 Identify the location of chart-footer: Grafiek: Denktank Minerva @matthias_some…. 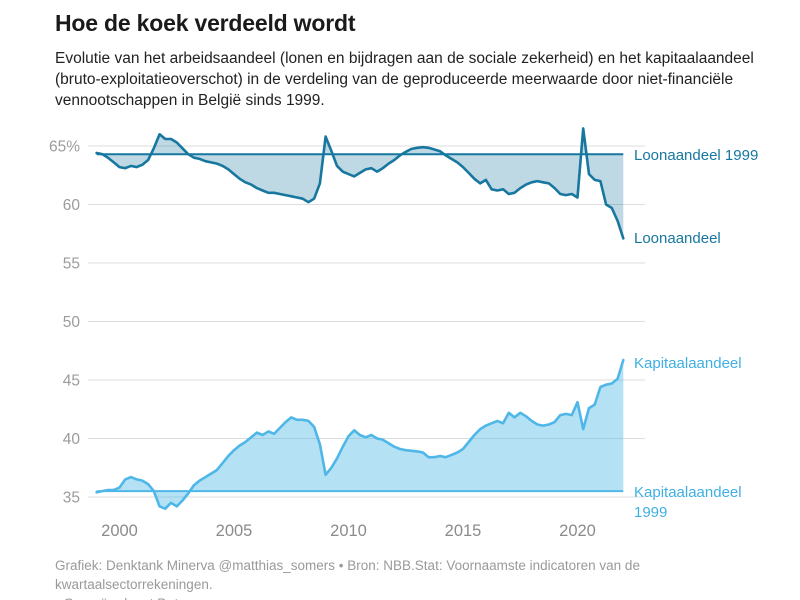
(410, 578).